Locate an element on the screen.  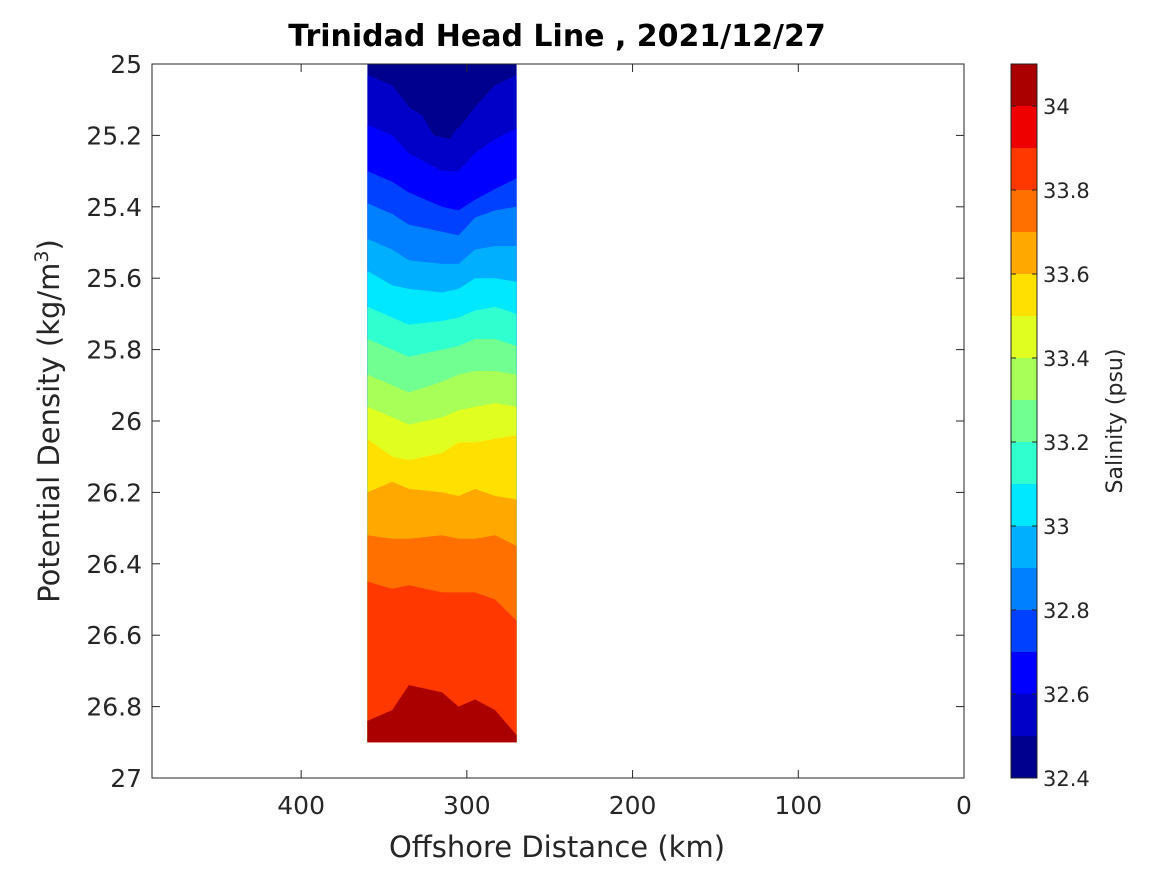
y-tick-label: 25.2 is located at coordinates (114, 135).